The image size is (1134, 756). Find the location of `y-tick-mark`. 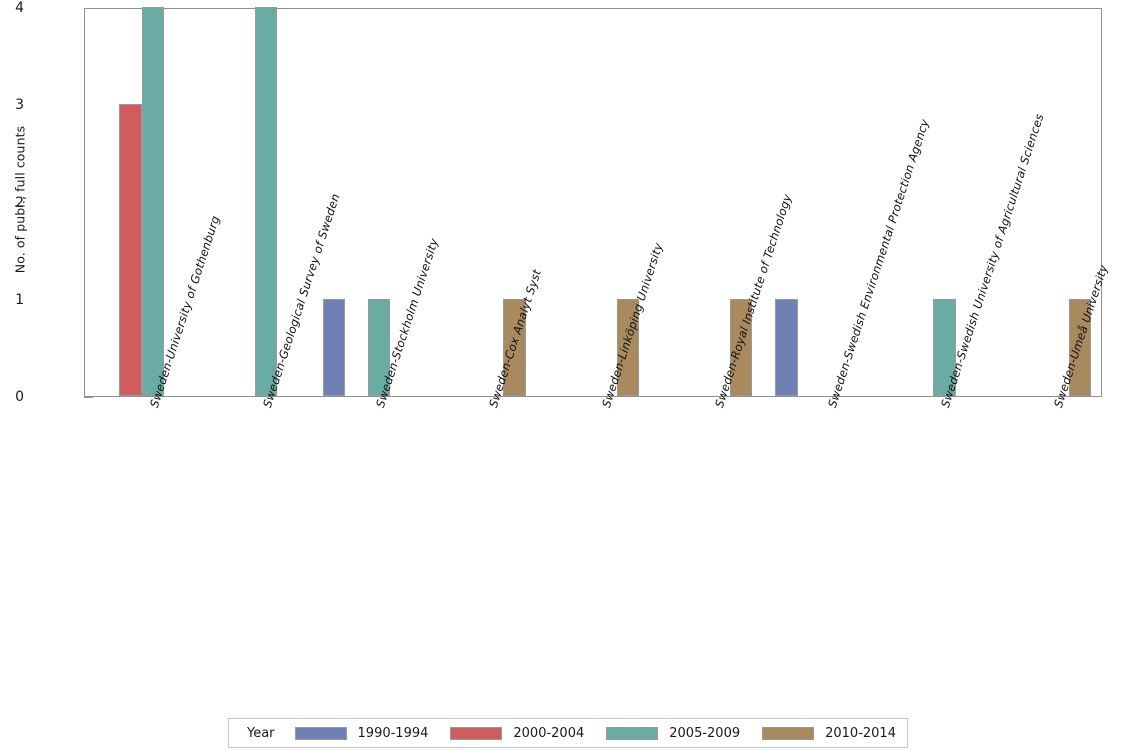

y-tick-mark is located at coordinates (88, 397).